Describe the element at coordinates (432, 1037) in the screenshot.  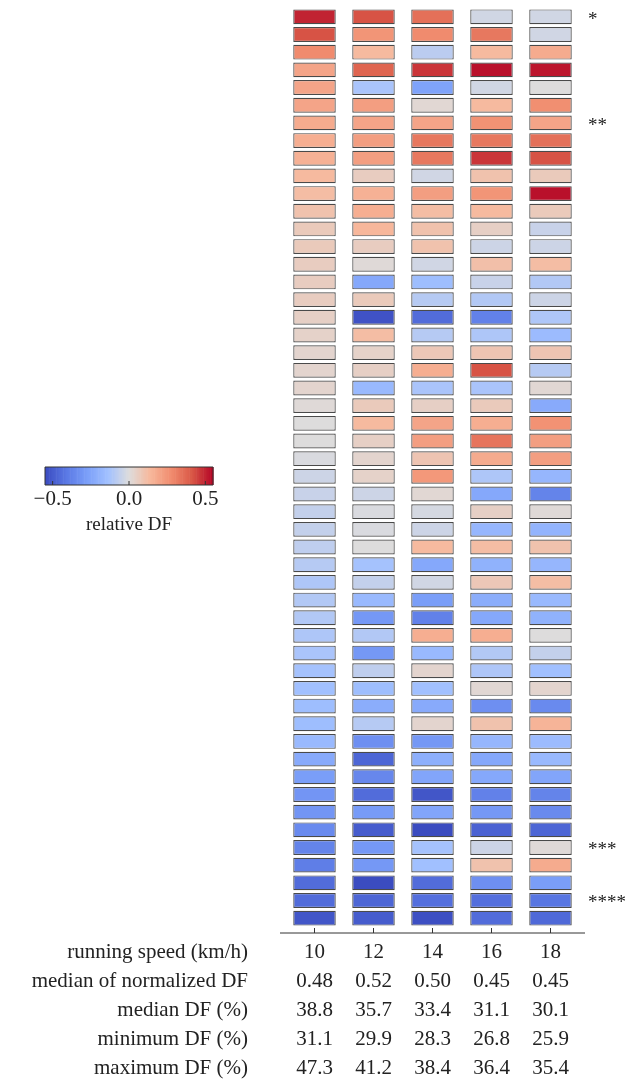
I see `text: 28.3` at that location.